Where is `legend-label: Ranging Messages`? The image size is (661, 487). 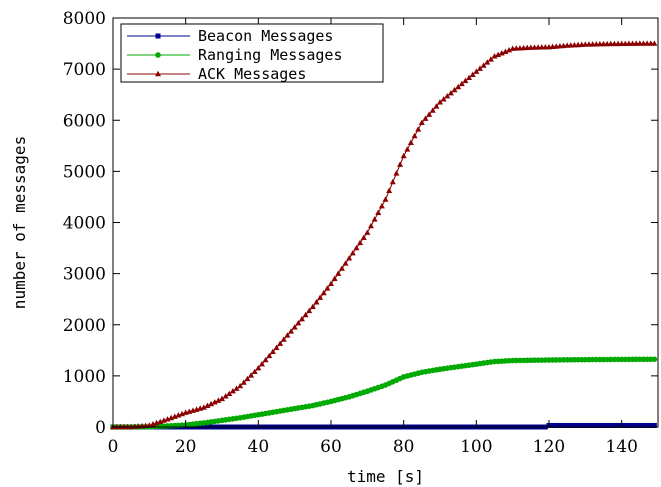
legend-label: Ranging Messages is located at coordinates (270, 55).